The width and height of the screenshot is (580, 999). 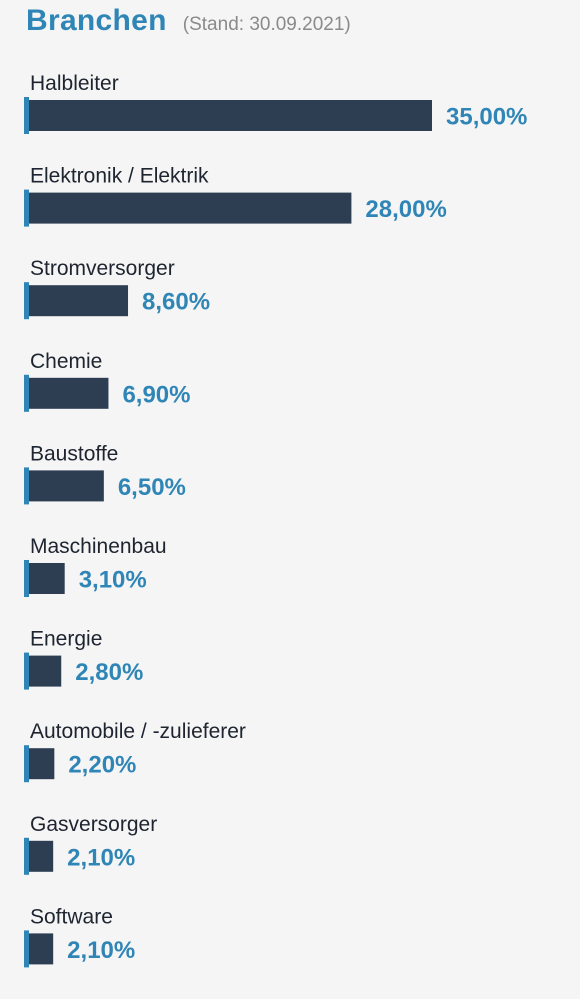 I want to click on category-label: Stromversorger, so click(x=102, y=268).